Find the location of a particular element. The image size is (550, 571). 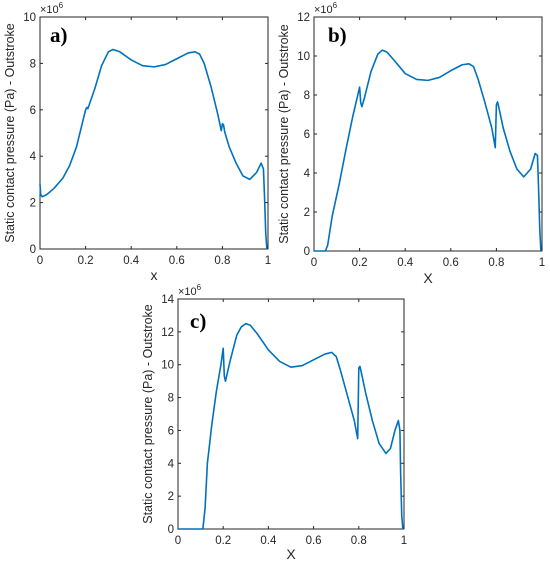

panel-label: a) is located at coordinates (59, 35).